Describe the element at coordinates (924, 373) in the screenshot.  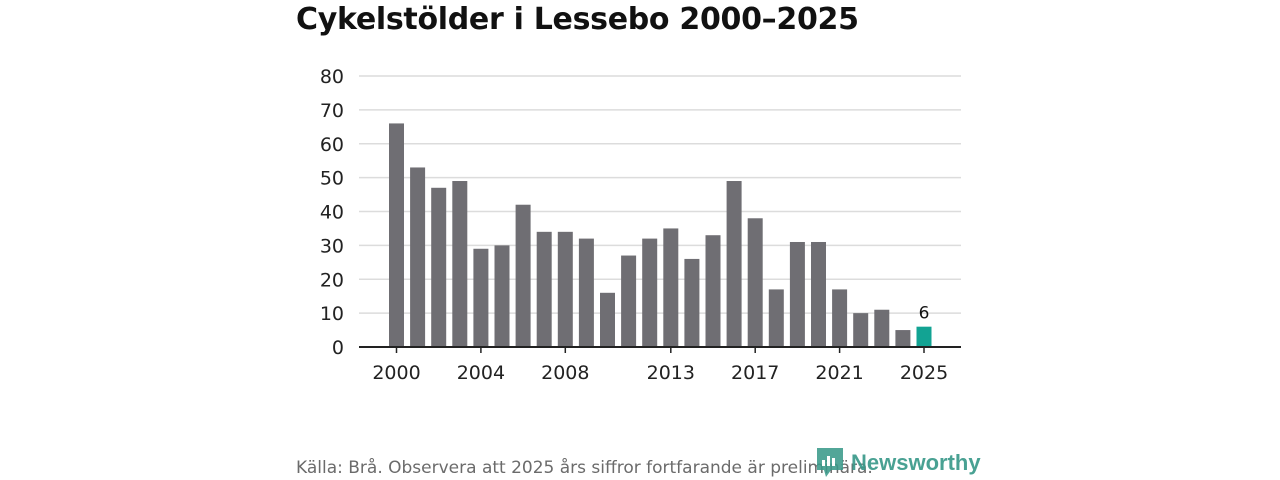
I see `x-tick-label: 2025` at that location.